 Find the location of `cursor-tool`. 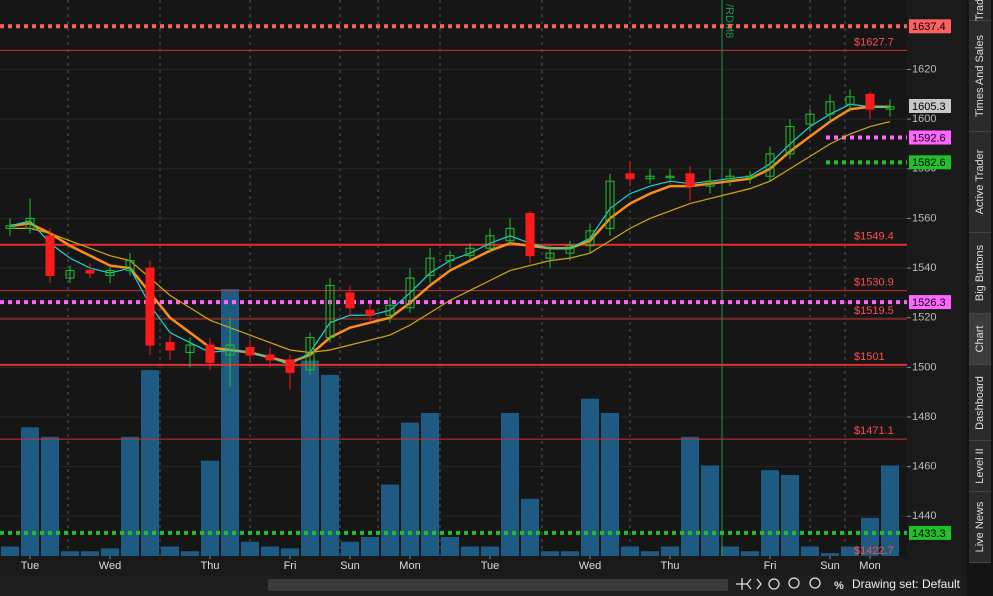

cursor-tool is located at coordinates (742, 584).